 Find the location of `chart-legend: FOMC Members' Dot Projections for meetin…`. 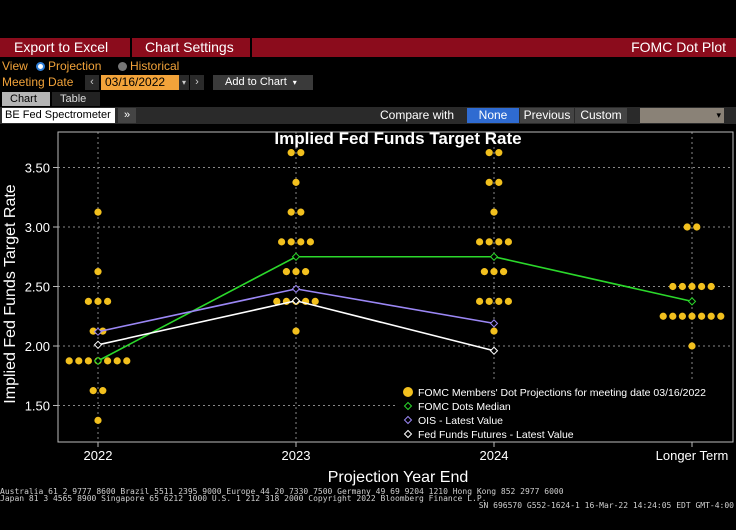

chart-legend: FOMC Members' Dot Projections for meetin… is located at coordinates (564, 411).